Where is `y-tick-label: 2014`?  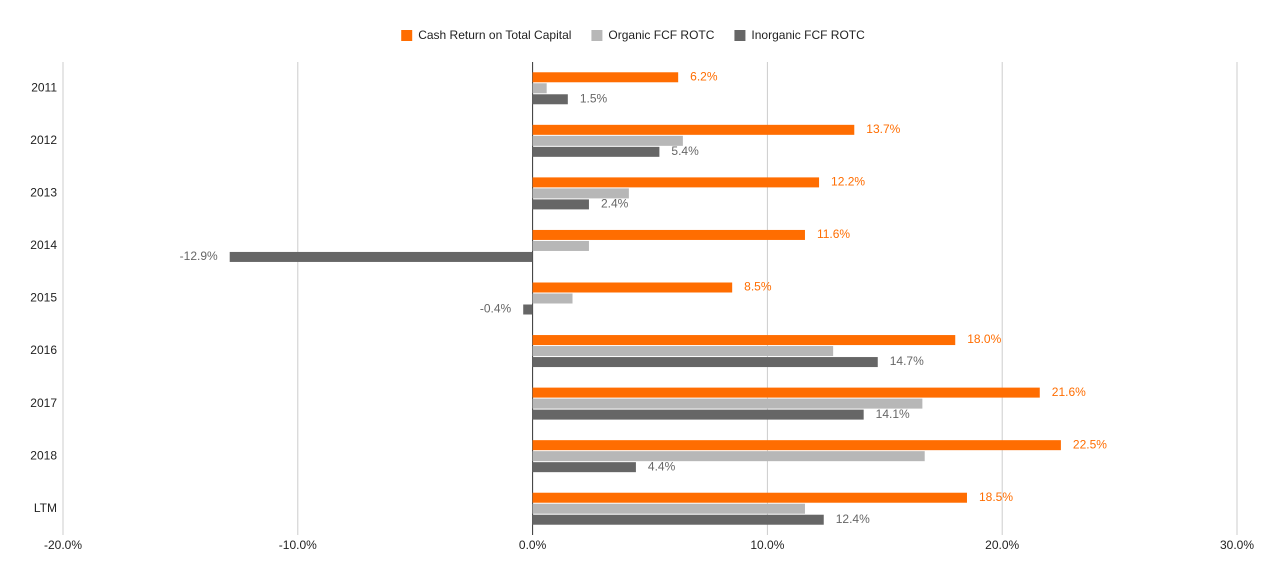
y-tick-label: 2014 is located at coordinates (43, 245).